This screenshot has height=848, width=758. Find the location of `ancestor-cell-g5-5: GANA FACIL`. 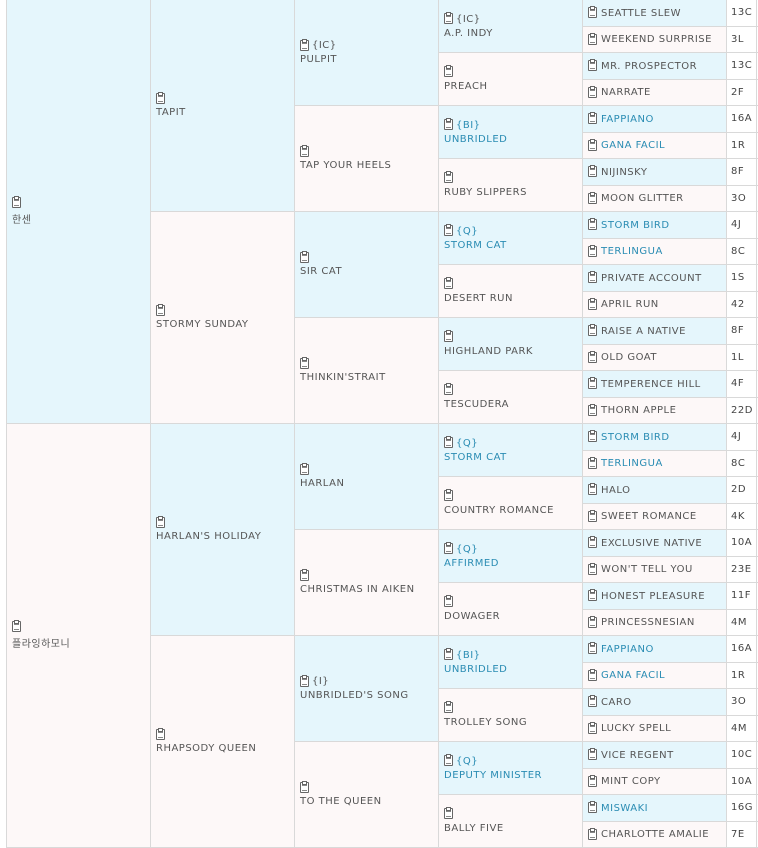

ancestor-cell-g5-5: GANA FACIL is located at coordinates (655, 145).